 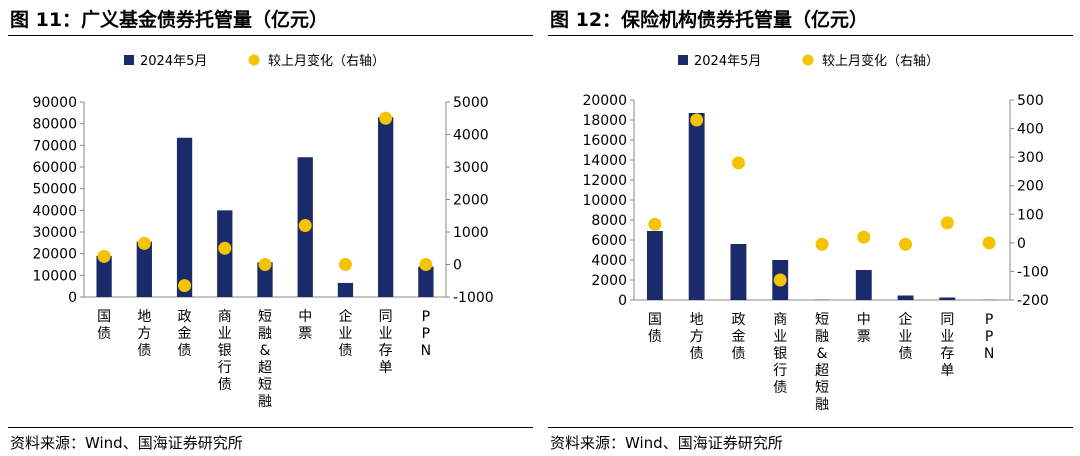 What do you see at coordinates (604, 161) in the screenshot?
I see `left-axis-tick-label: 14000` at bounding box center [604, 161].